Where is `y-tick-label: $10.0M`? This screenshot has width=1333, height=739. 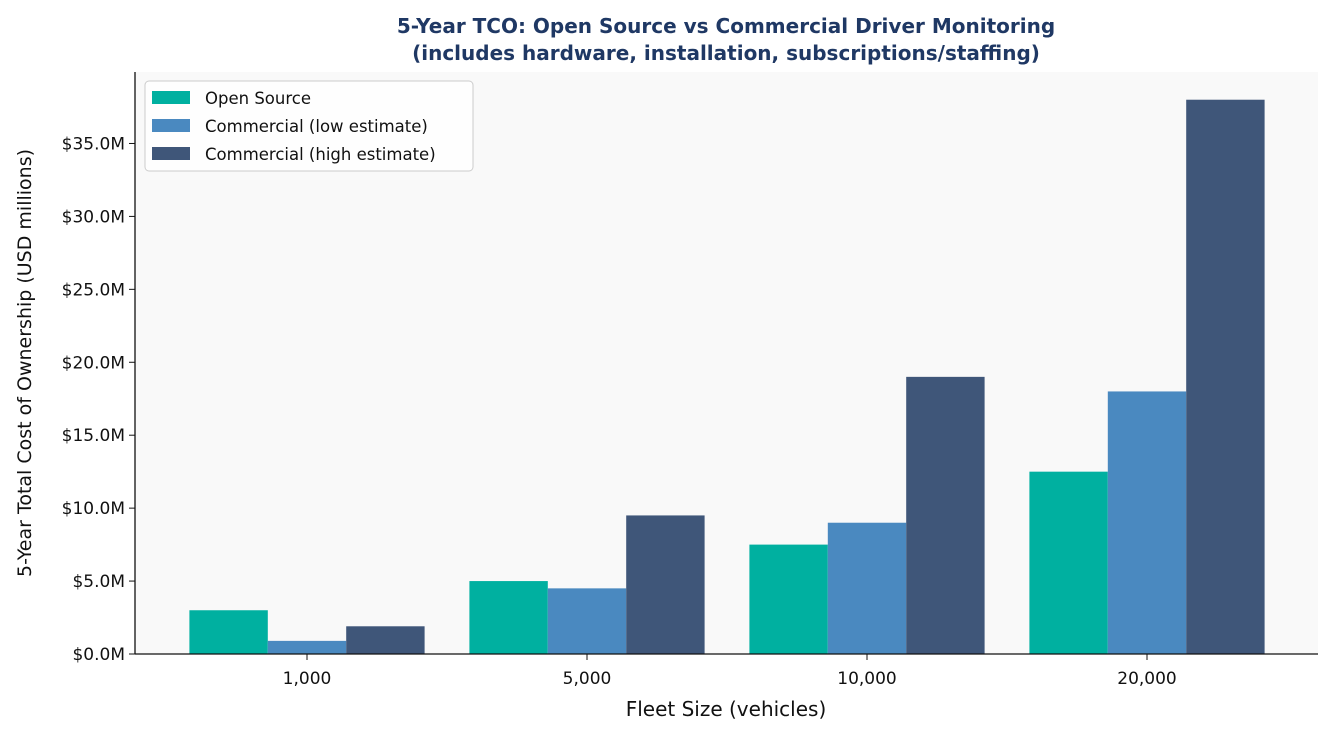 y-tick-label: $10.0M is located at coordinates (93, 509).